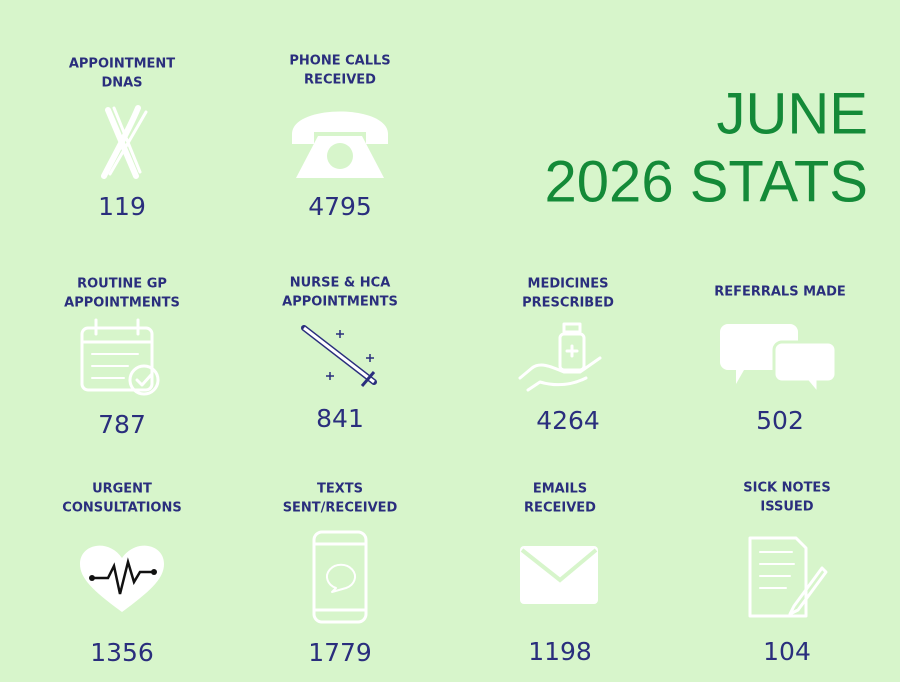 The height and width of the screenshot is (682, 900). What do you see at coordinates (124, 142) in the screenshot?
I see `cross-icon` at bounding box center [124, 142].